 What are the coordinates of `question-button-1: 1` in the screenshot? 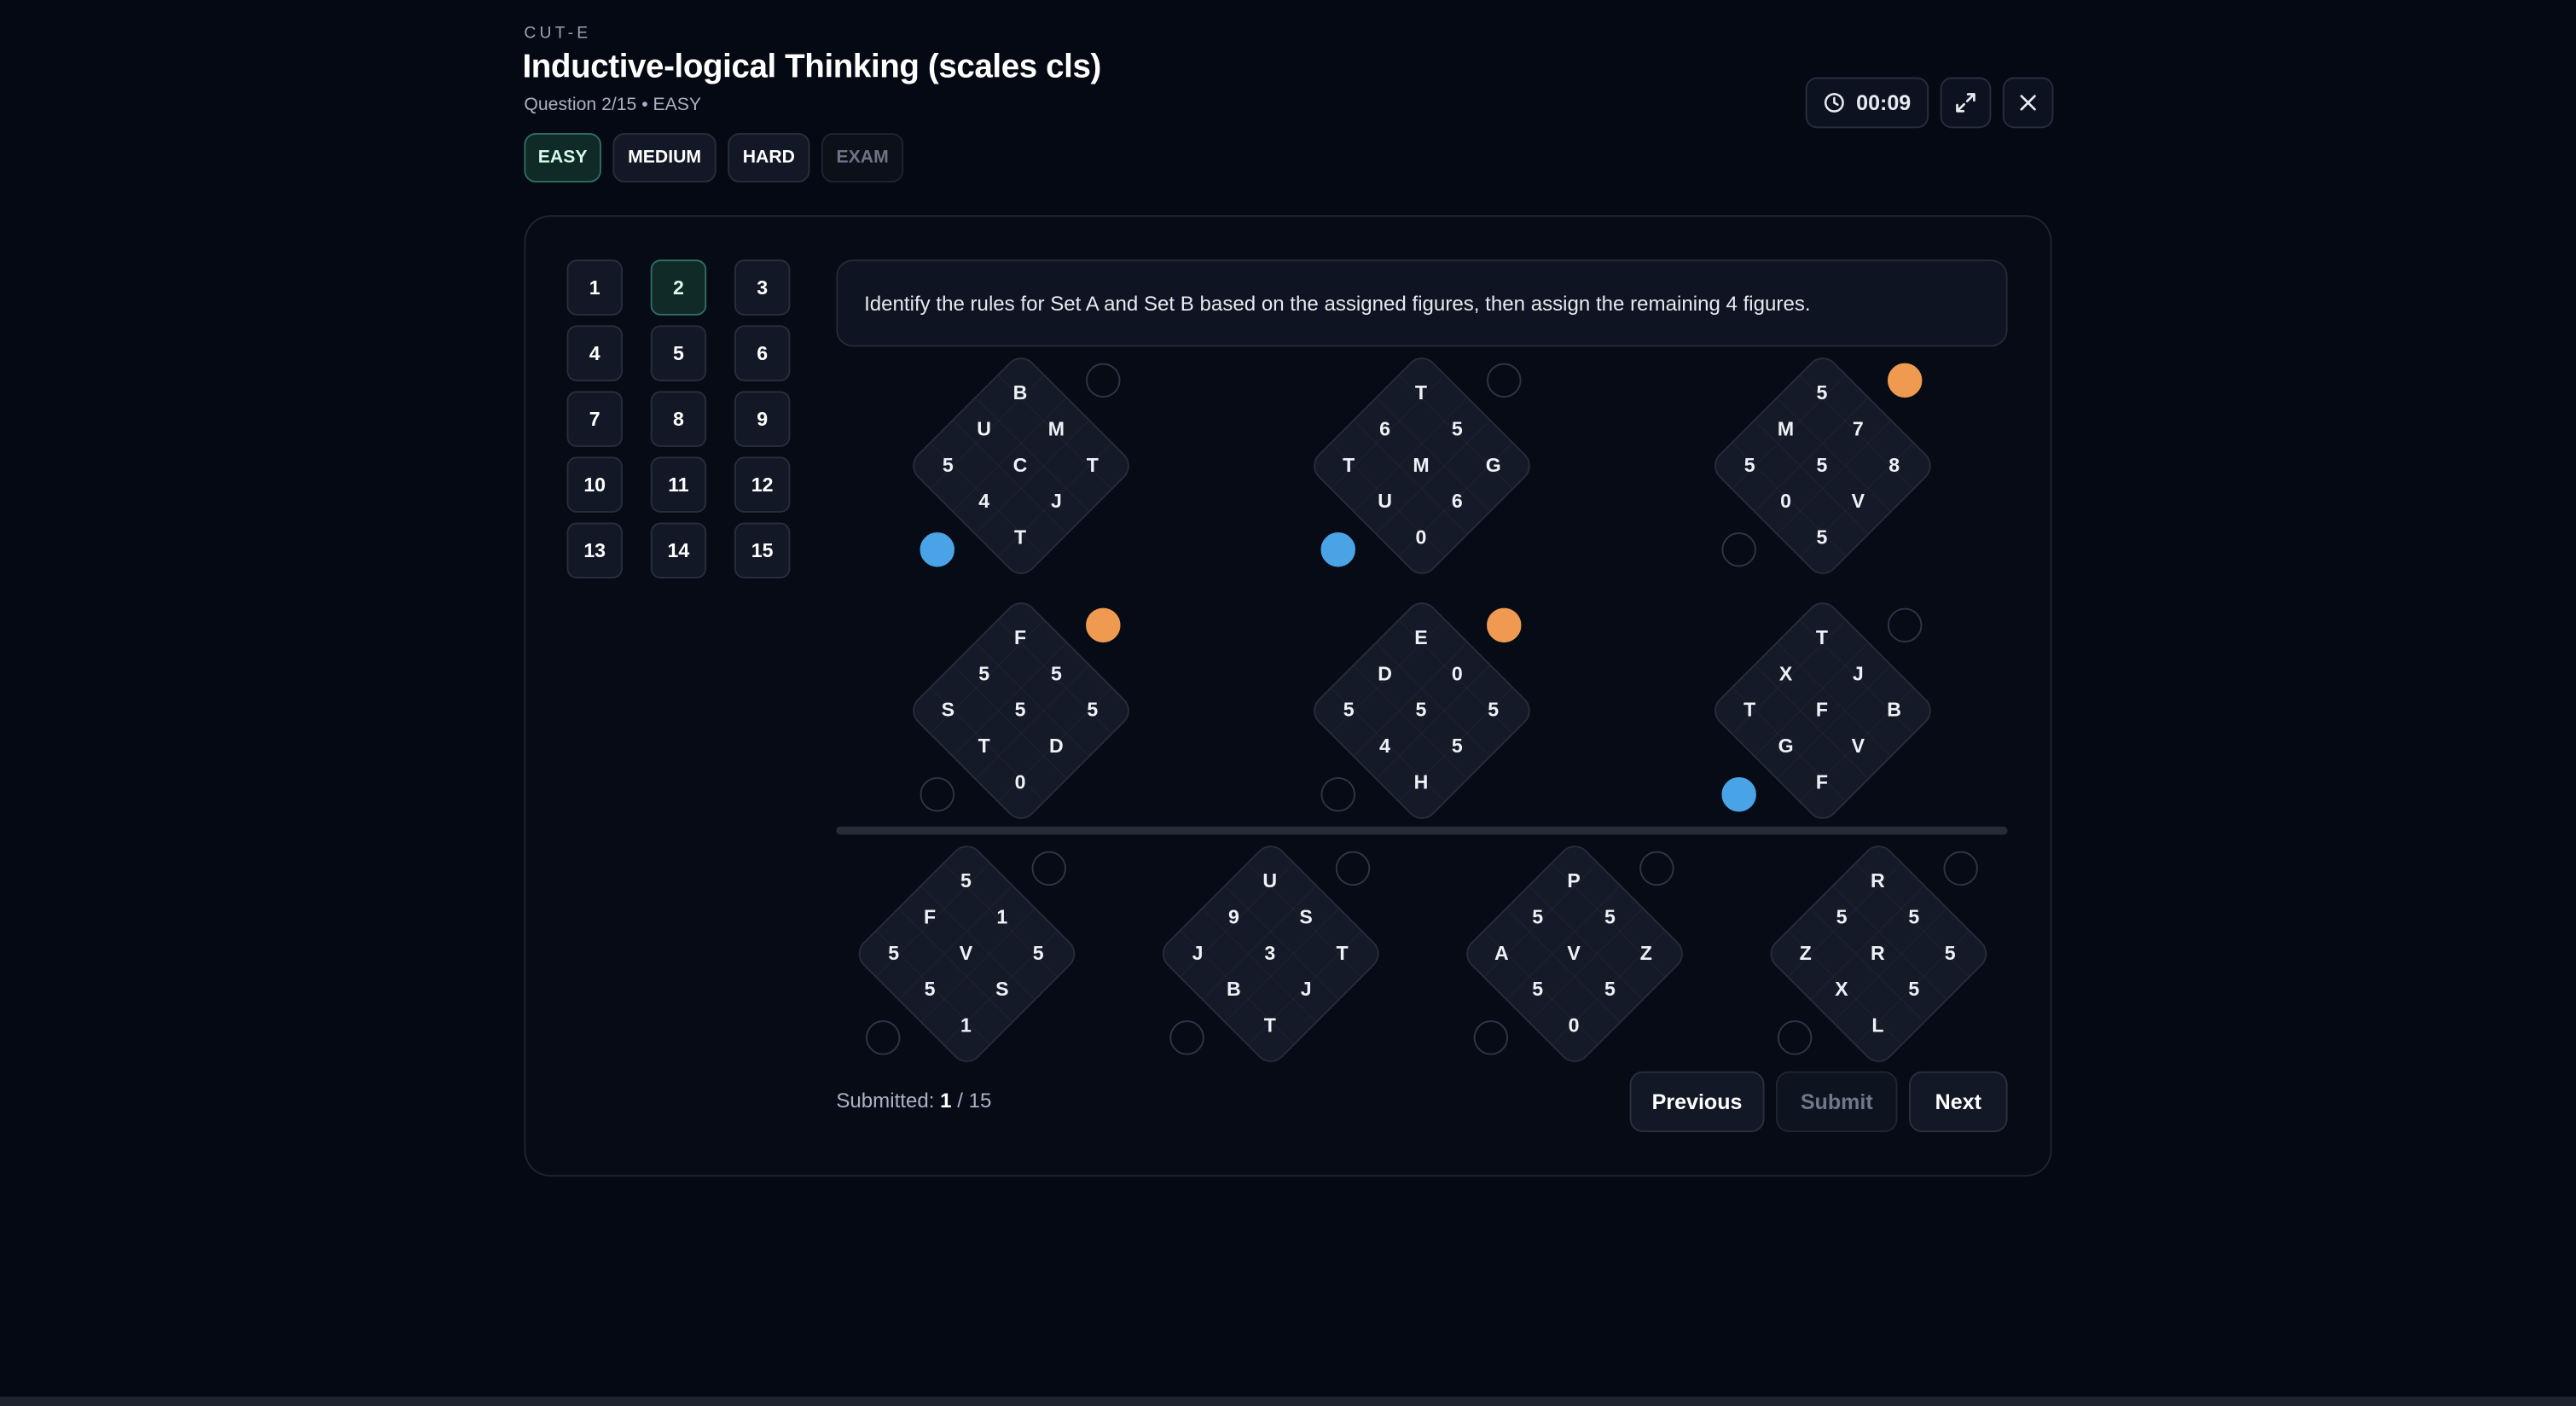 It's located at (594, 287).